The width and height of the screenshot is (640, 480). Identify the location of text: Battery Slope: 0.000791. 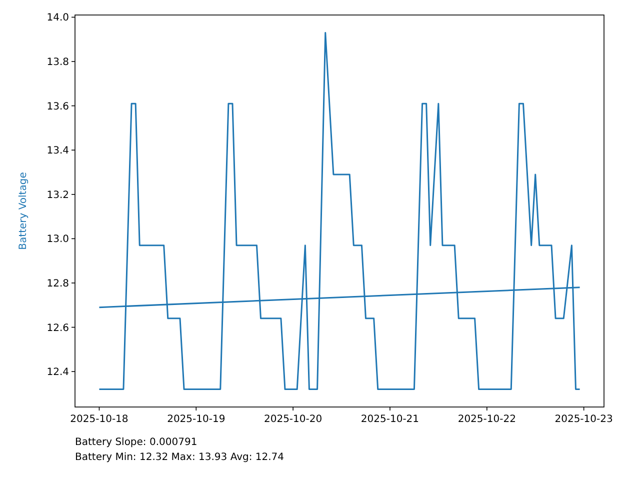
(136, 442).